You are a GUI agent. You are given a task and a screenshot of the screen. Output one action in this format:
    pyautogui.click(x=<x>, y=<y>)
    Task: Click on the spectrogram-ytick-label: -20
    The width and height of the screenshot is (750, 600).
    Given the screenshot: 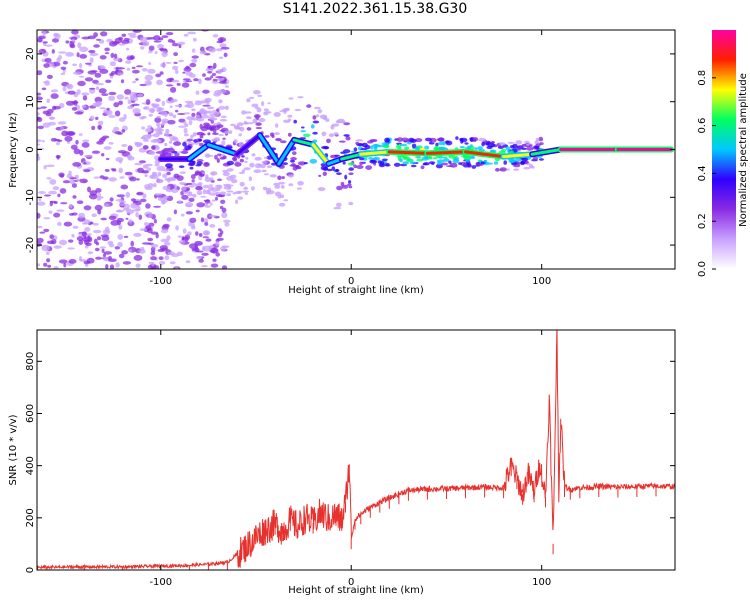 What is the action you would take?
    pyautogui.click(x=30, y=245)
    